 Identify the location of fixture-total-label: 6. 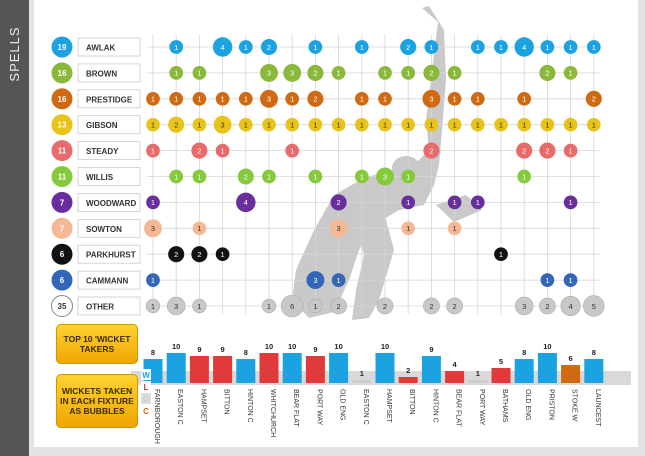
(571, 358).